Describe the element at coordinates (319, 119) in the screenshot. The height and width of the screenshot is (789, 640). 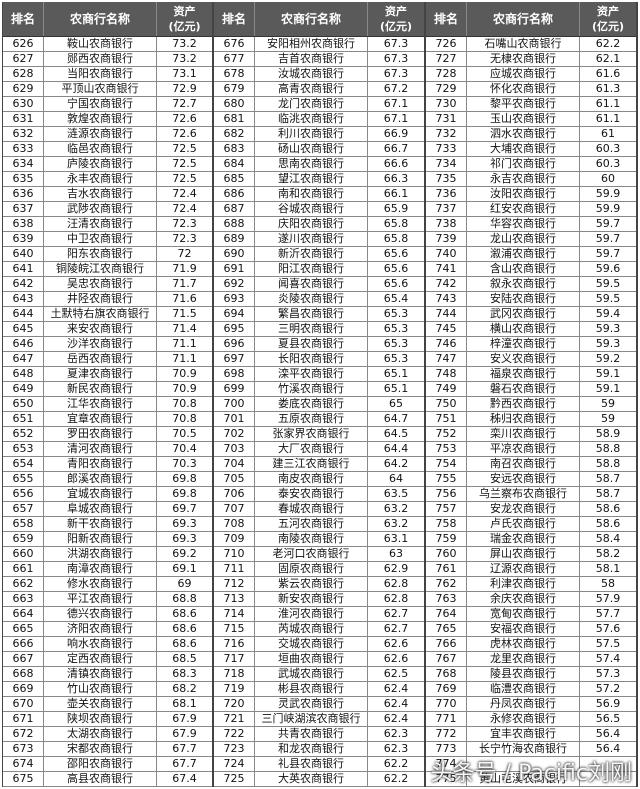
I see `table-row: 681 临洮农商银行 67.1` at that location.